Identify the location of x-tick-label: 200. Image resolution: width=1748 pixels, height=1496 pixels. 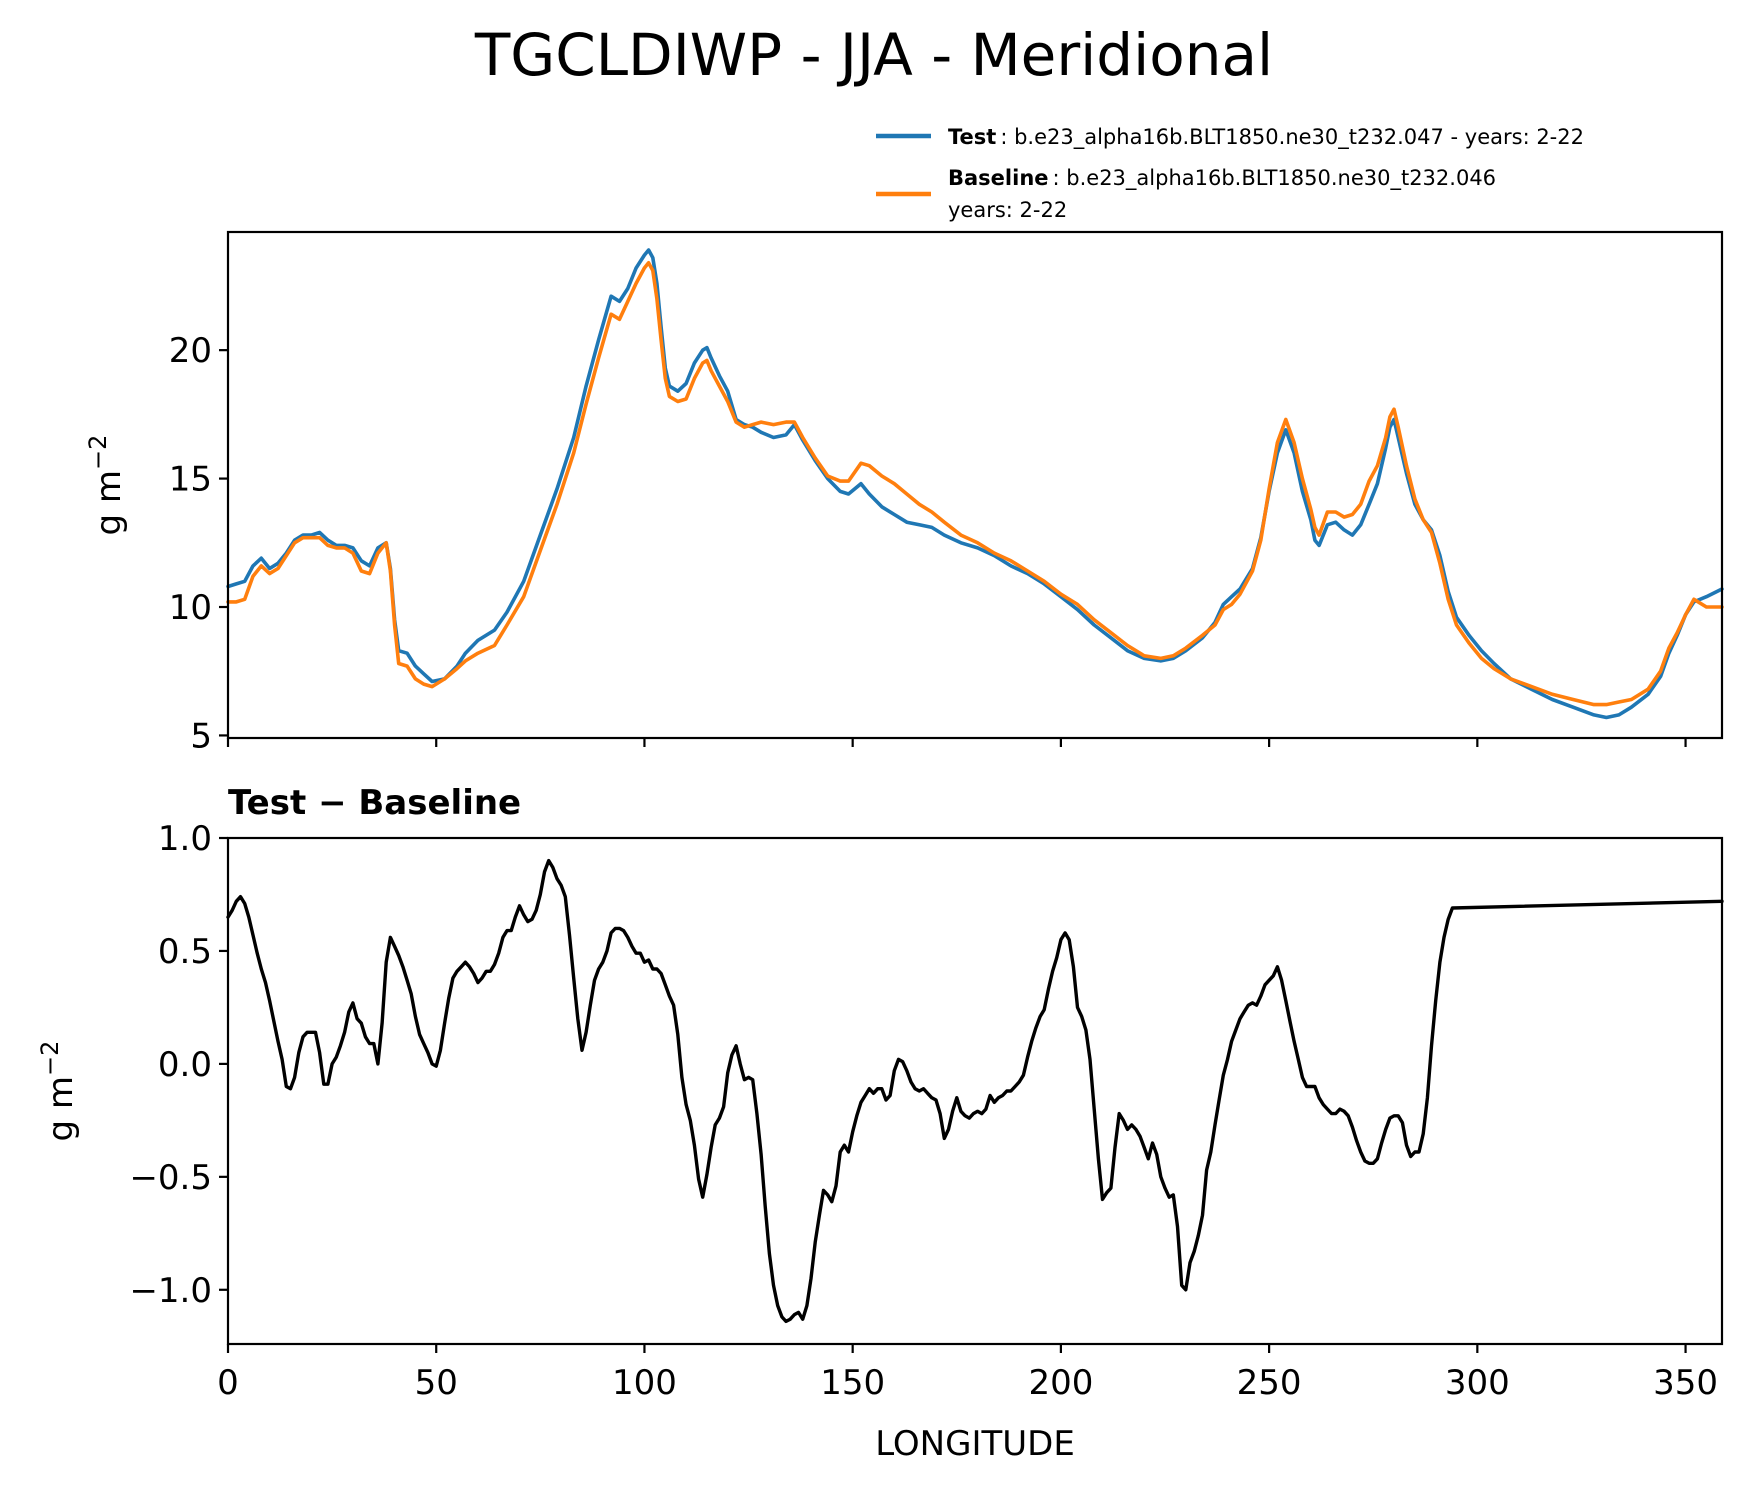
(1060, 1383).